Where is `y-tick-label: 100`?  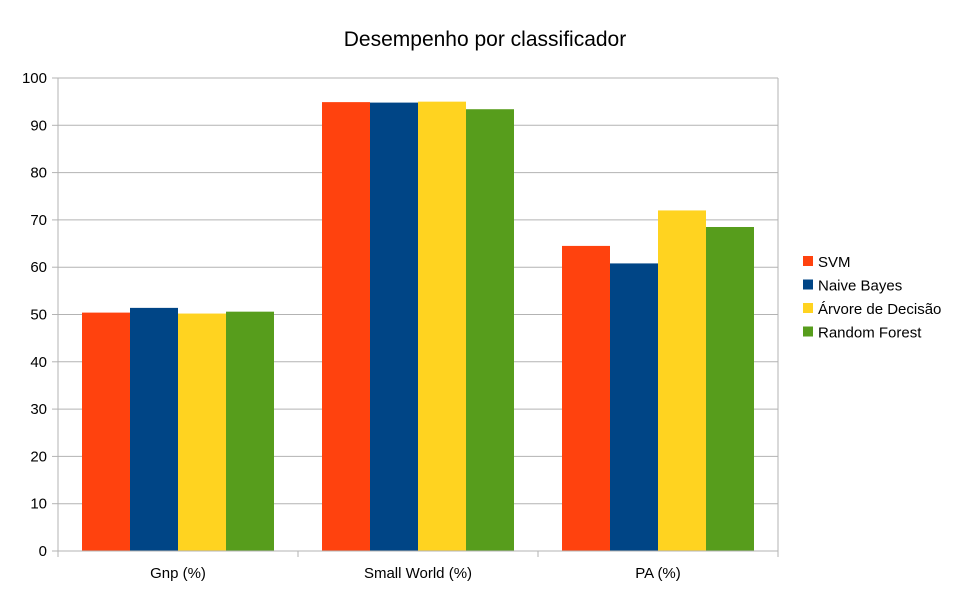 y-tick-label: 100 is located at coordinates (34, 78).